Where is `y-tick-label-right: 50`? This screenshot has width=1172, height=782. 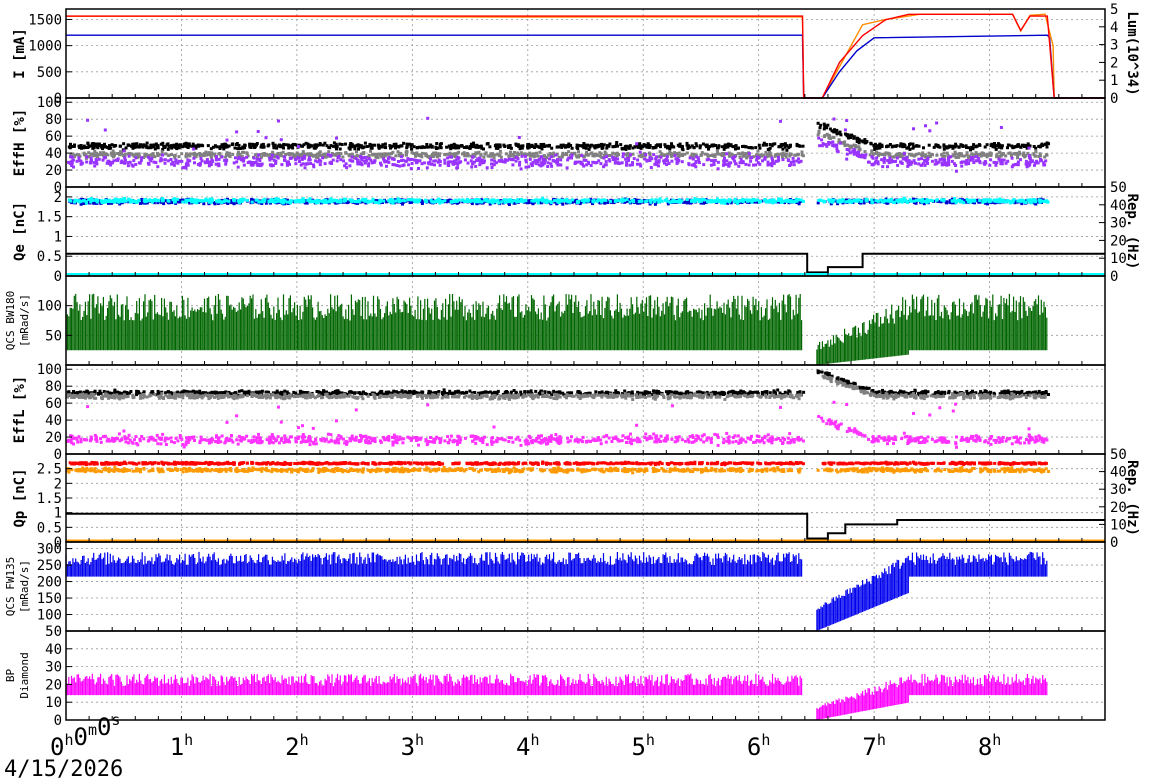 y-tick-label-right: 50 is located at coordinates (1118, 188).